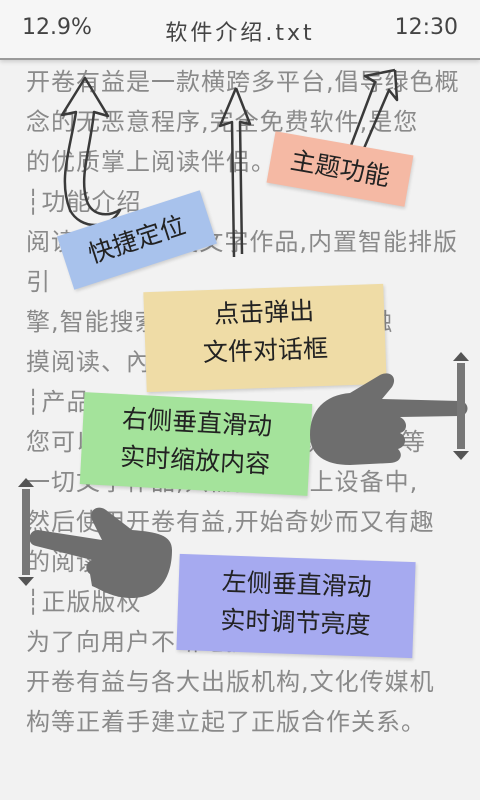  What do you see at coordinates (461, 406) in the screenshot?
I see `right-slider-handle` at bounding box center [461, 406].